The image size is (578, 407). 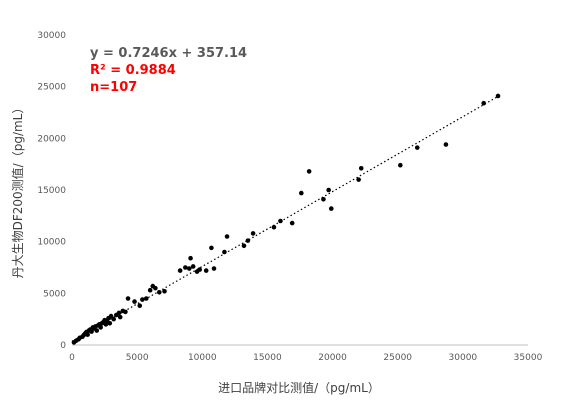 I want to click on x-tick-label: 20000, so click(x=332, y=358).